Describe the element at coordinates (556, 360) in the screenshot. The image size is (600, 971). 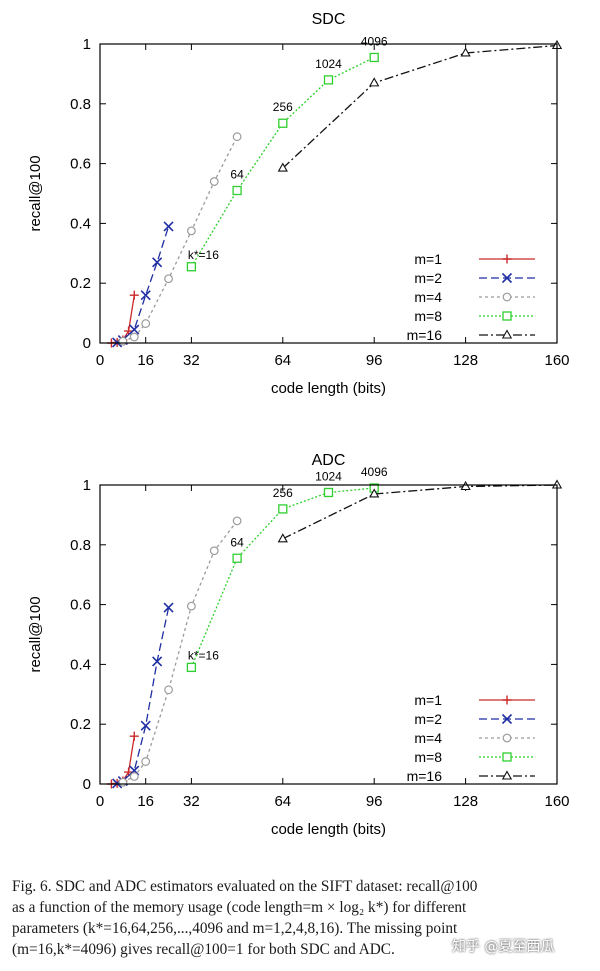
I see `x-tick-label: 160` at that location.